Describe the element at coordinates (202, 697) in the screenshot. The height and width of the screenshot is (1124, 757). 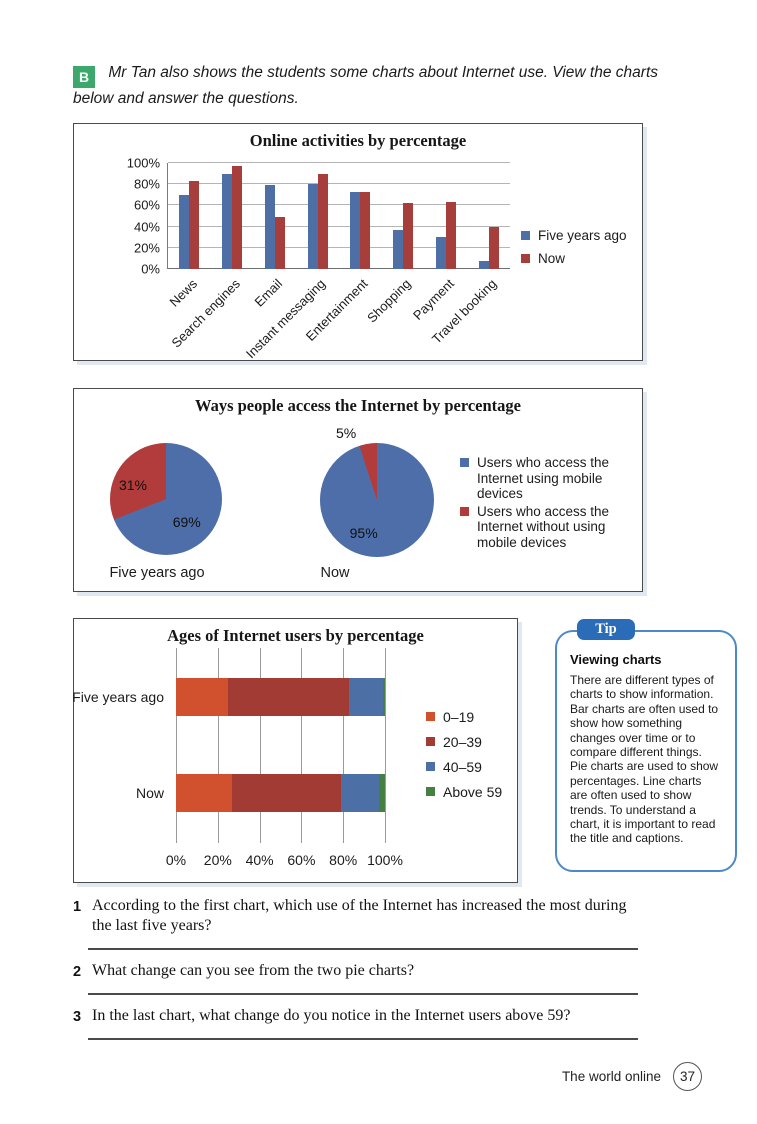
I see `segment-0–19` at that location.